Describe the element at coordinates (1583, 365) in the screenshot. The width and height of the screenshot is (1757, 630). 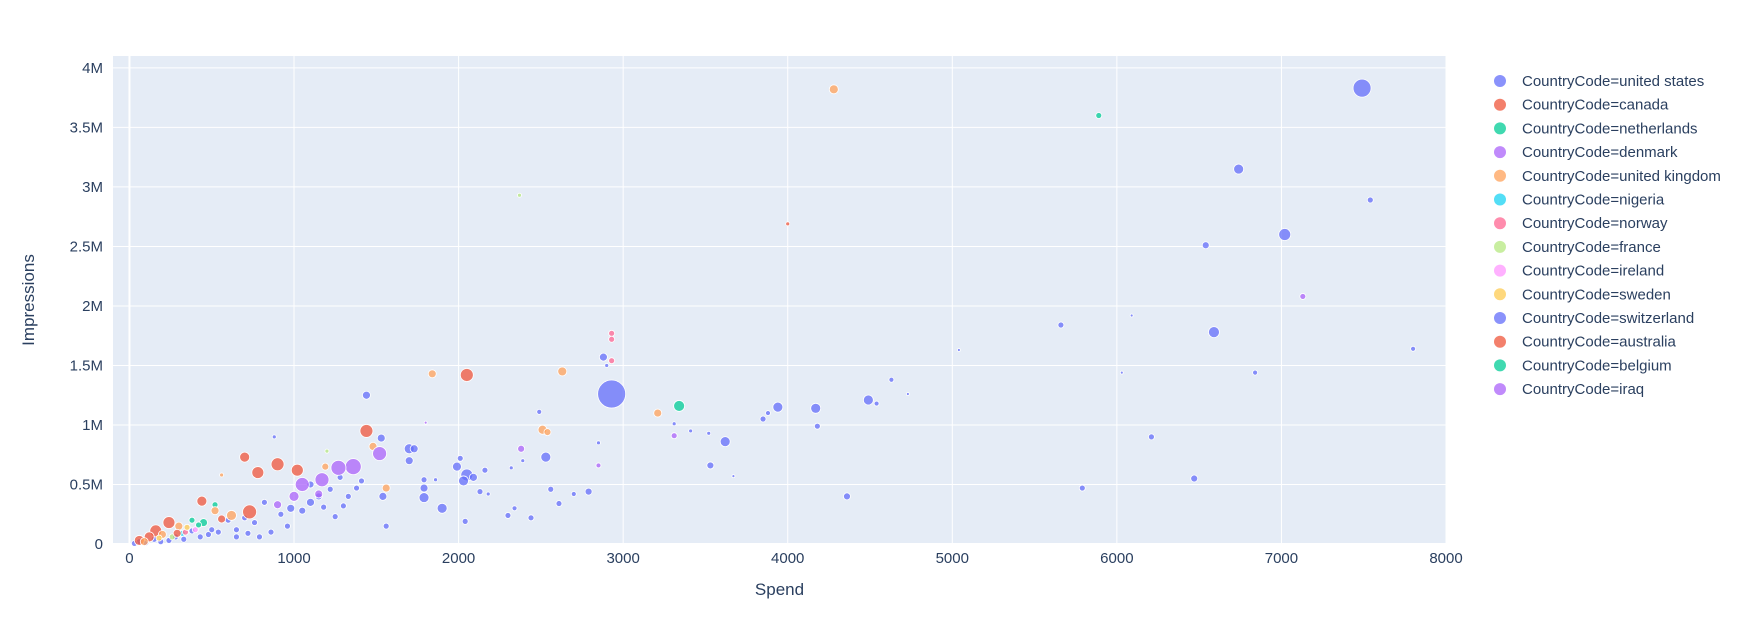
I see `legend-item: CountryCode=belgium` at that location.